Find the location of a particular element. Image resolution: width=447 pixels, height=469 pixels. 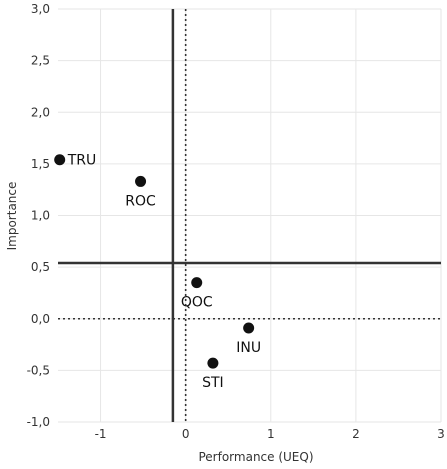

y-tick-label: 1,0 is located at coordinates (40, 216).